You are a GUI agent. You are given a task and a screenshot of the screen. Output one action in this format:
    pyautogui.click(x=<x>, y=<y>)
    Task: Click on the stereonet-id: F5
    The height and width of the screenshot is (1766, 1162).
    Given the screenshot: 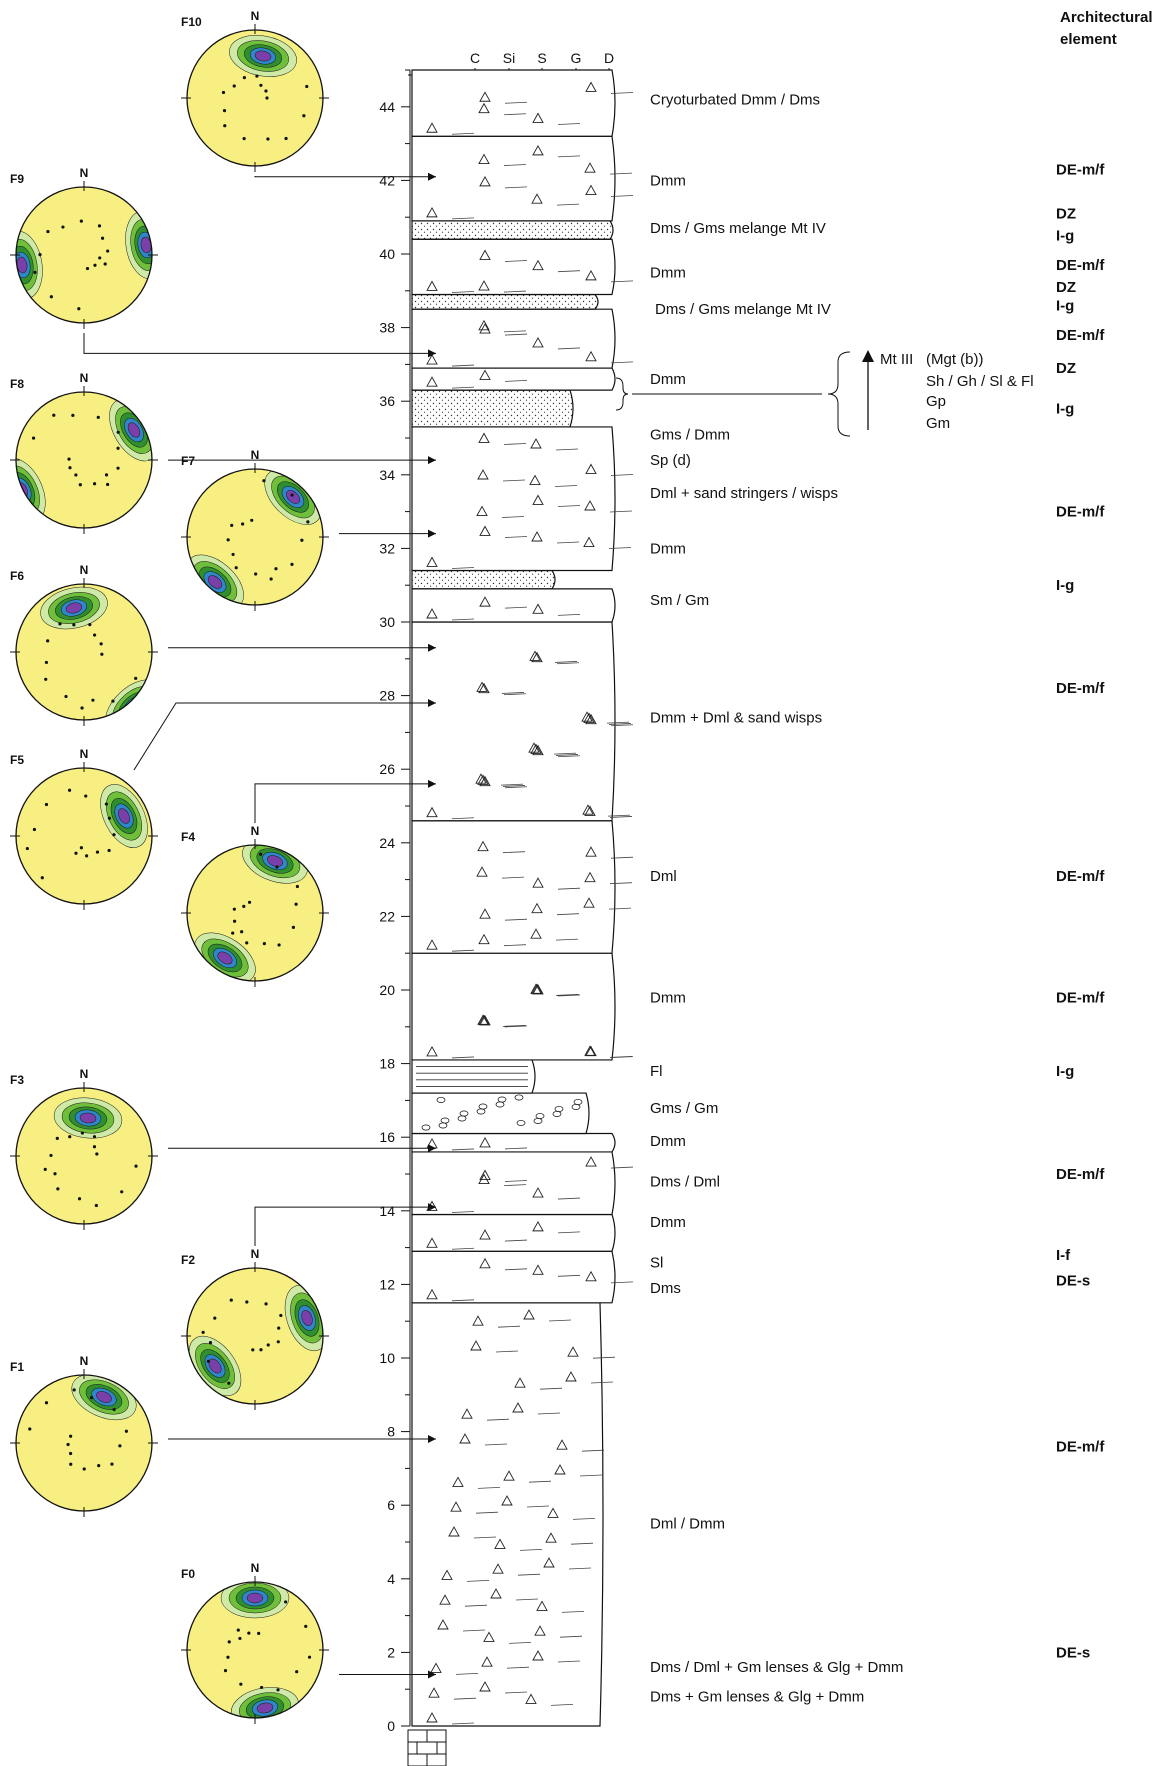 What is the action you would take?
    pyautogui.click(x=17, y=760)
    